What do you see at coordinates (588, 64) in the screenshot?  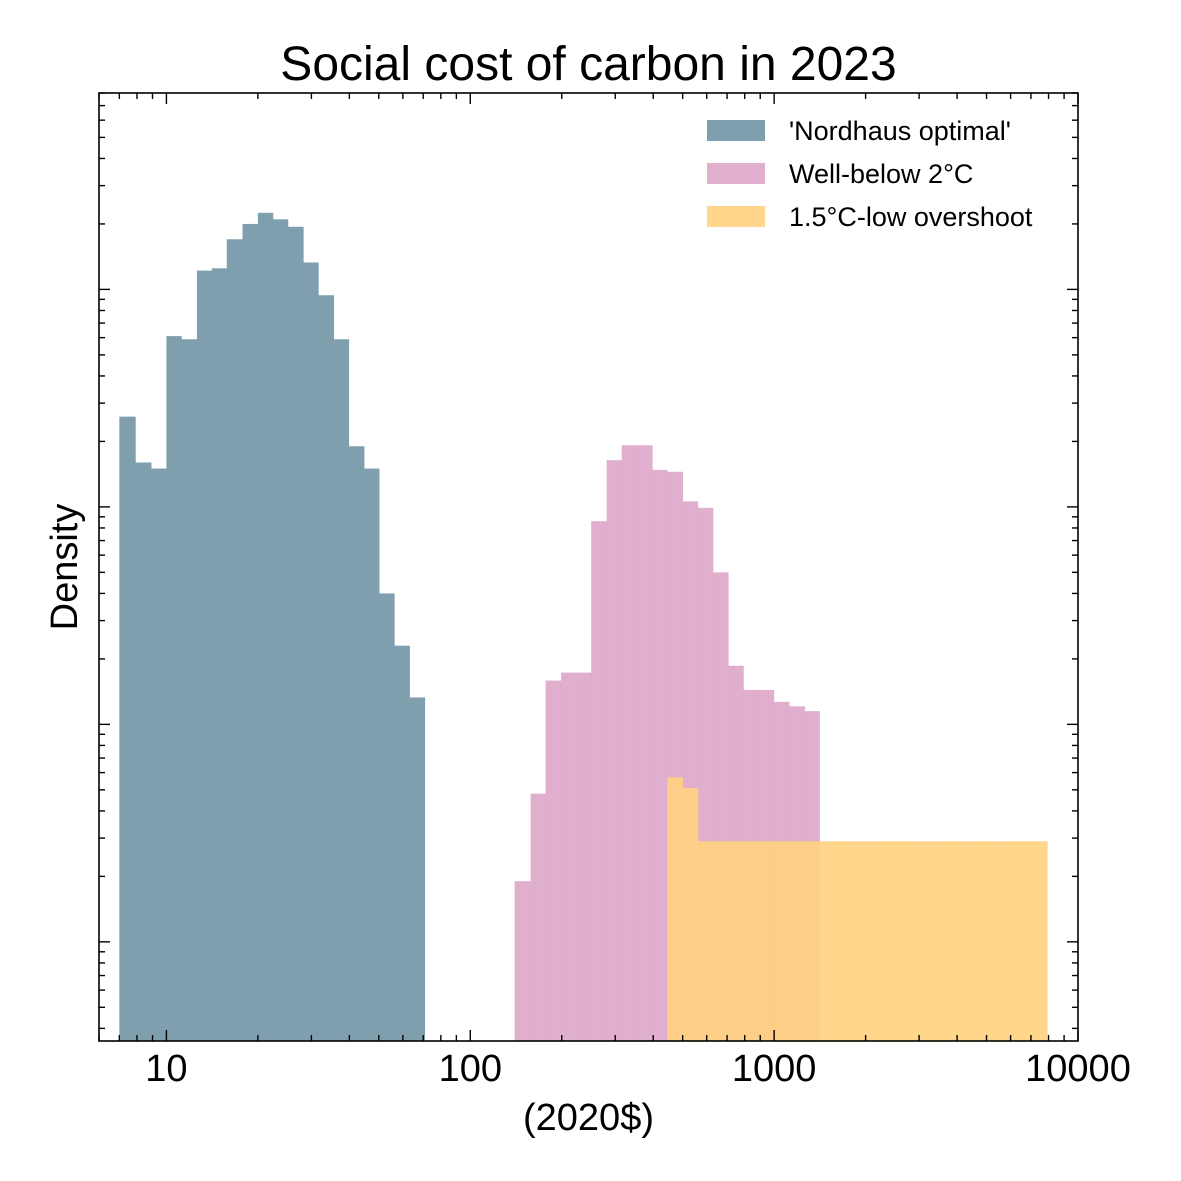 I see `chart-title: Social cost of carbon in 2023` at bounding box center [588, 64].